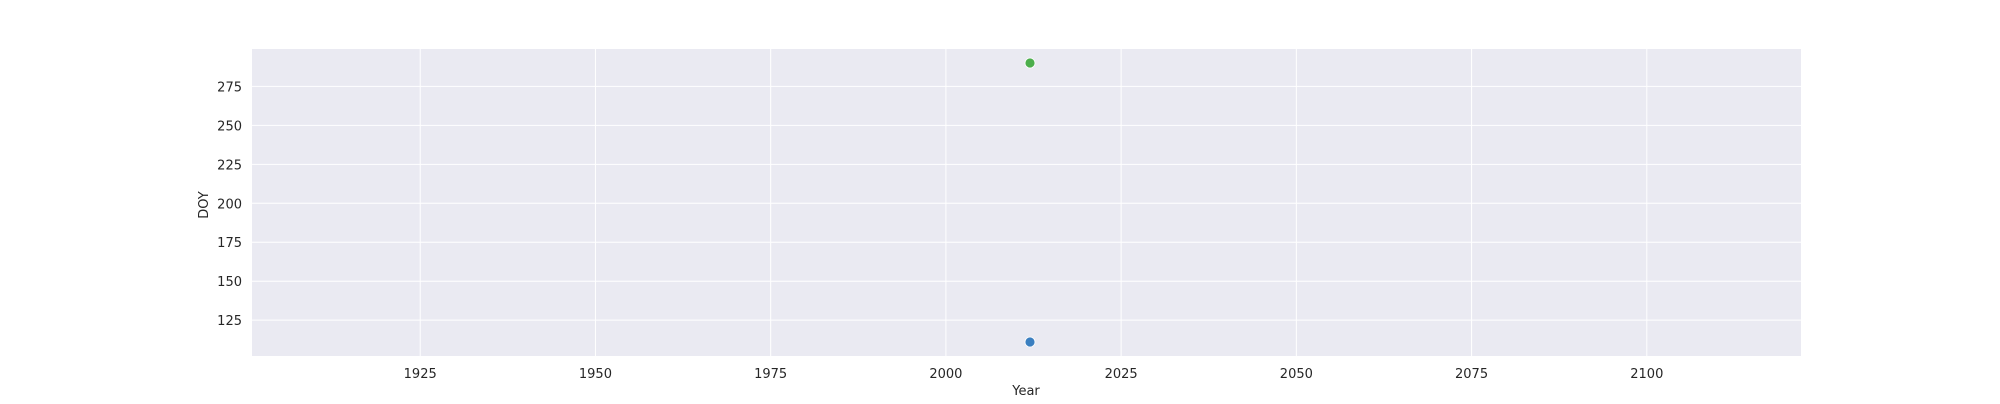 Image resolution: width=2000 pixels, height=404 pixels. I want to click on x-tick-label: 2100, so click(1646, 374).